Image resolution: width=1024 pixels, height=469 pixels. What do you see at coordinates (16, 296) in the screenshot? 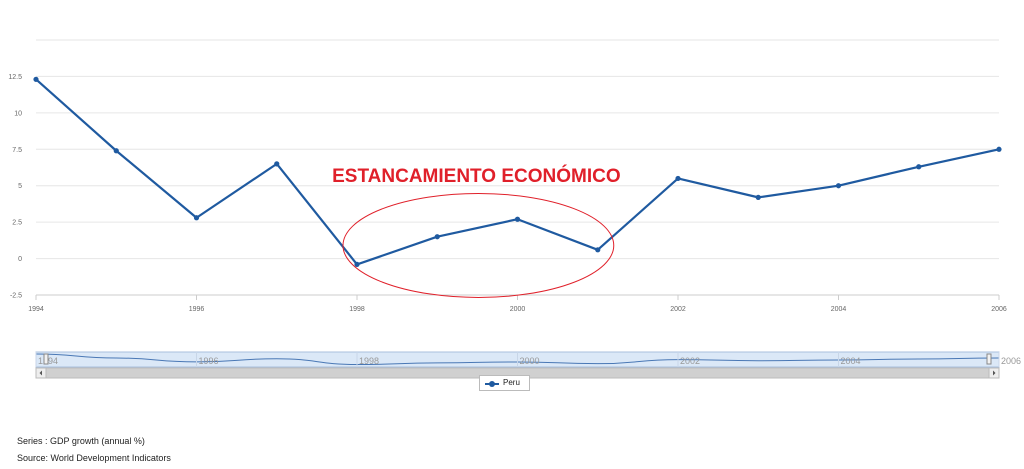
I see `y-tick-label: -2.5` at bounding box center [16, 296].